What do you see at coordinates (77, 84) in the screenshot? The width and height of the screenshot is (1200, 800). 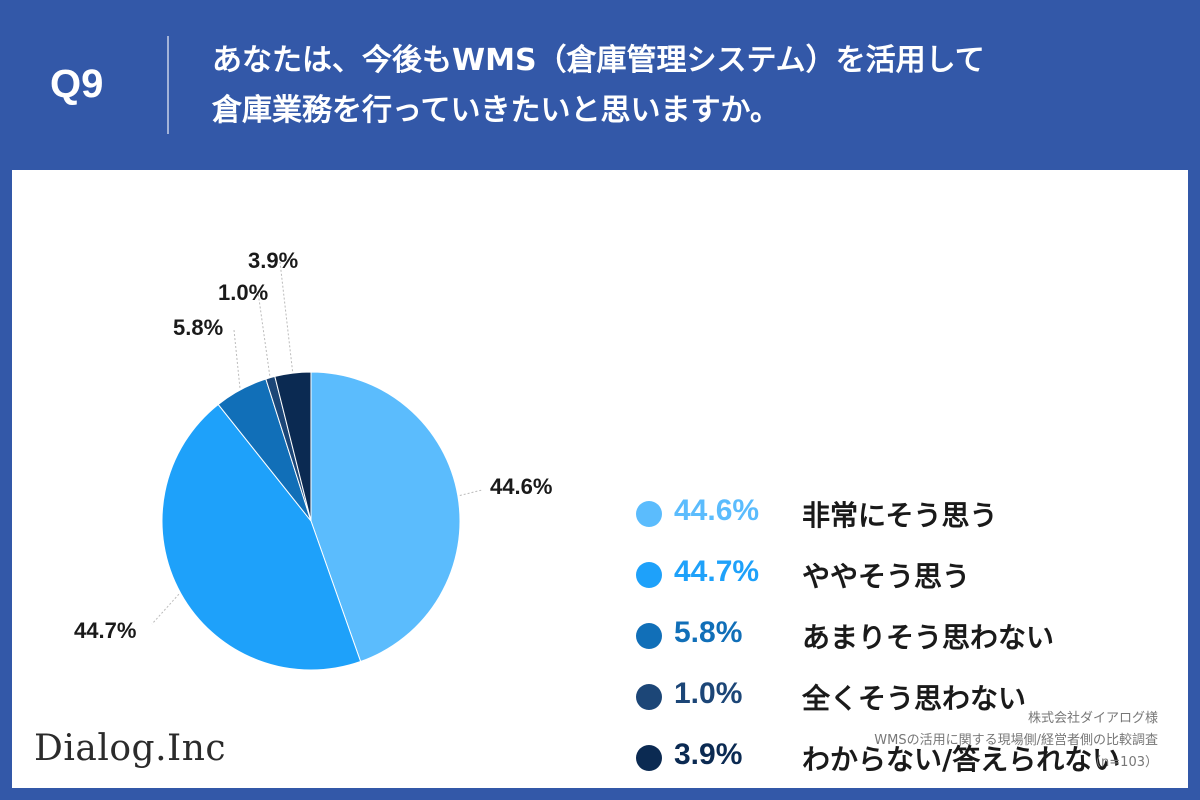 I see `question-number: Q9` at bounding box center [77, 84].